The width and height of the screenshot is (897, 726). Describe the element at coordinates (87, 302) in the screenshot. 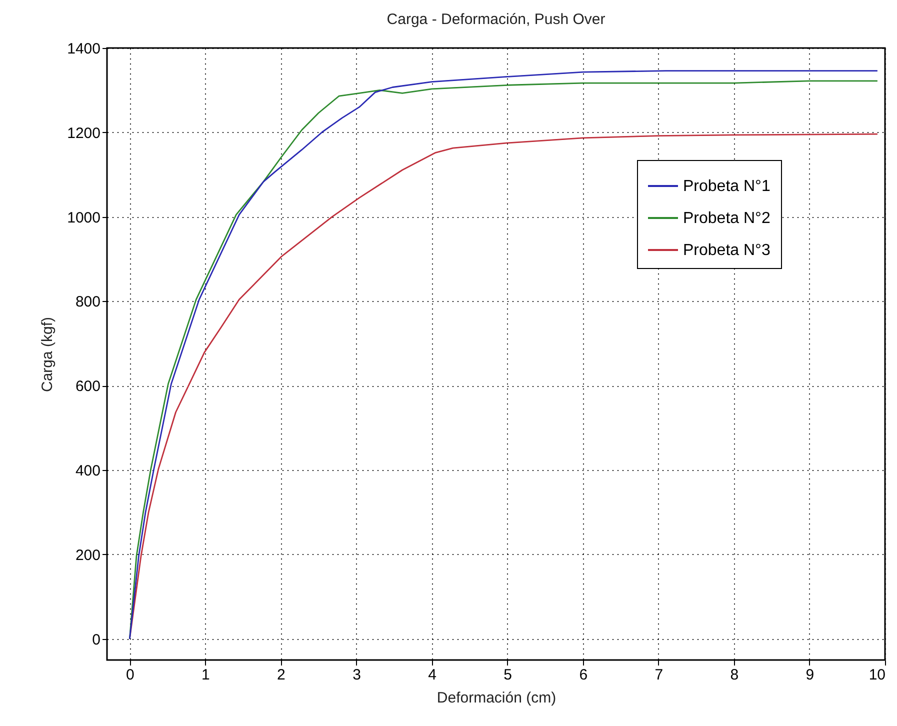

I see `y-tick-label: 800` at that location.